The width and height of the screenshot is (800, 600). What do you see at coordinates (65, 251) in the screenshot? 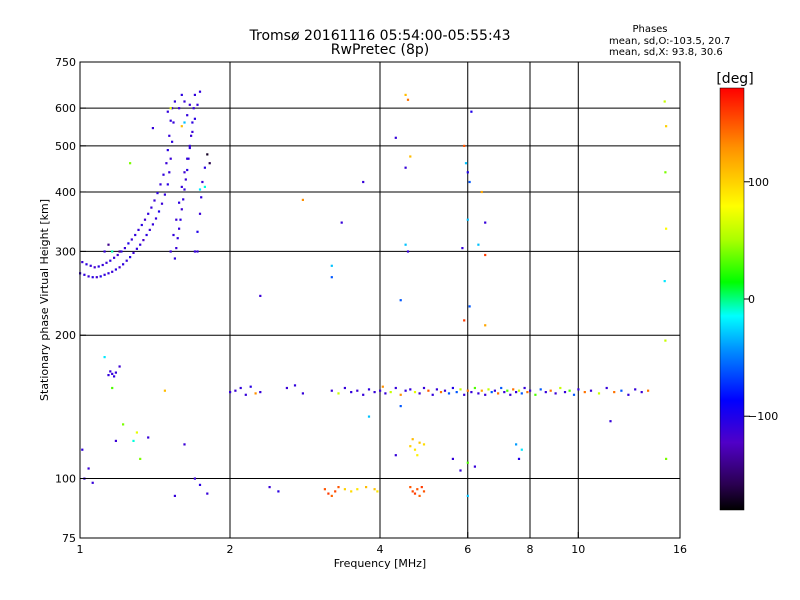
I see `y-tick-label-3: 300` at bounding box center [65, 251].